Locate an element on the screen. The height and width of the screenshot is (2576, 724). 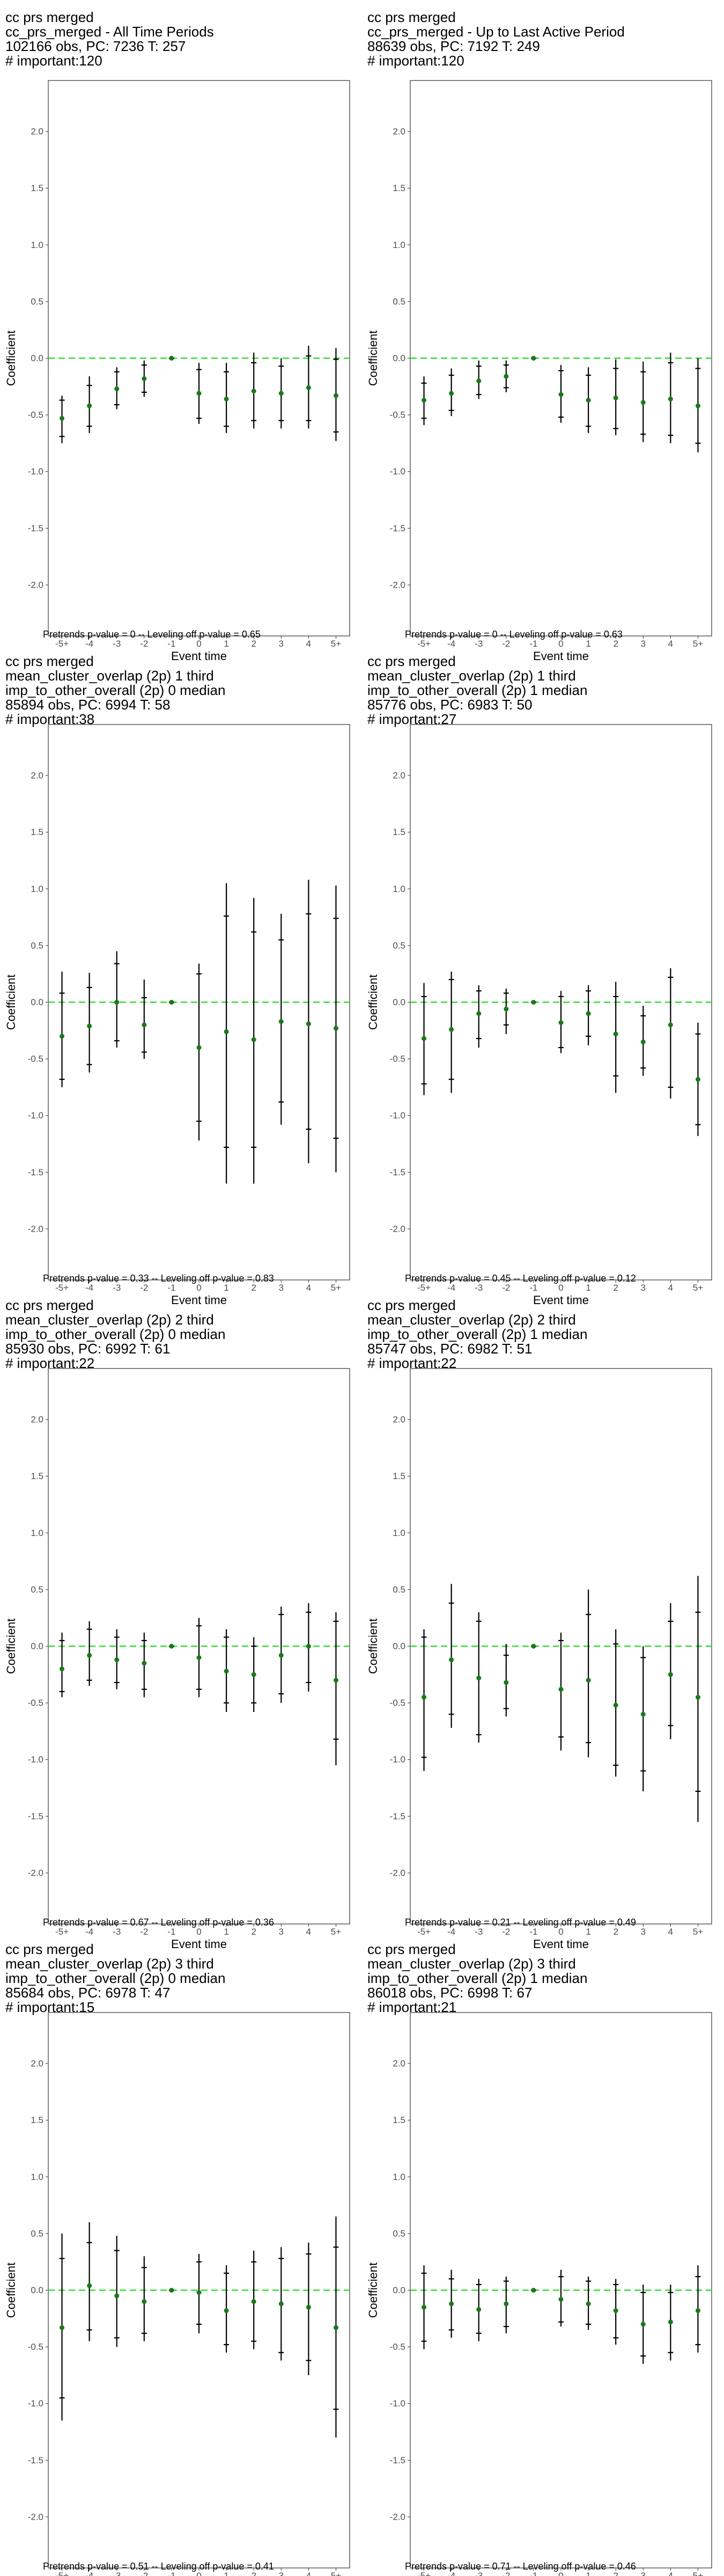
chart-title-line: # important:120 is located at coordinates (415, 61).